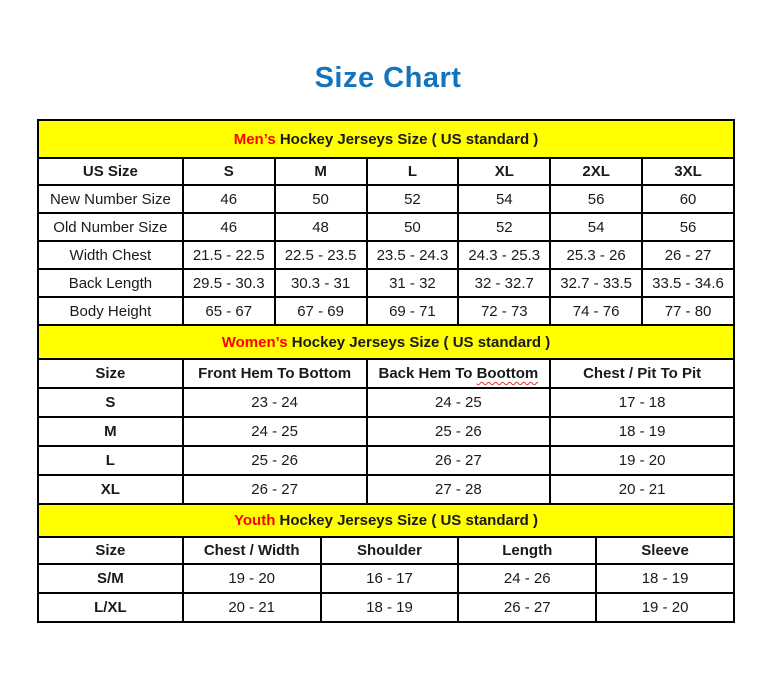 This screenshot has width=776, height=692. I want to click on mens-cell-0-2: 52, so click(412, 199).